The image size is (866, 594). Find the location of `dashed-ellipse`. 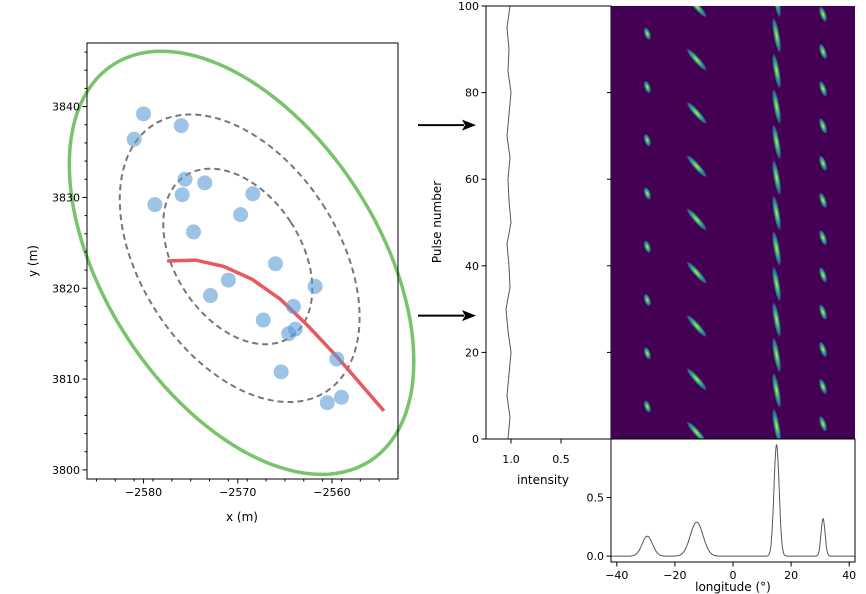

dashed-ellipse is located at coordinates (239, 258).